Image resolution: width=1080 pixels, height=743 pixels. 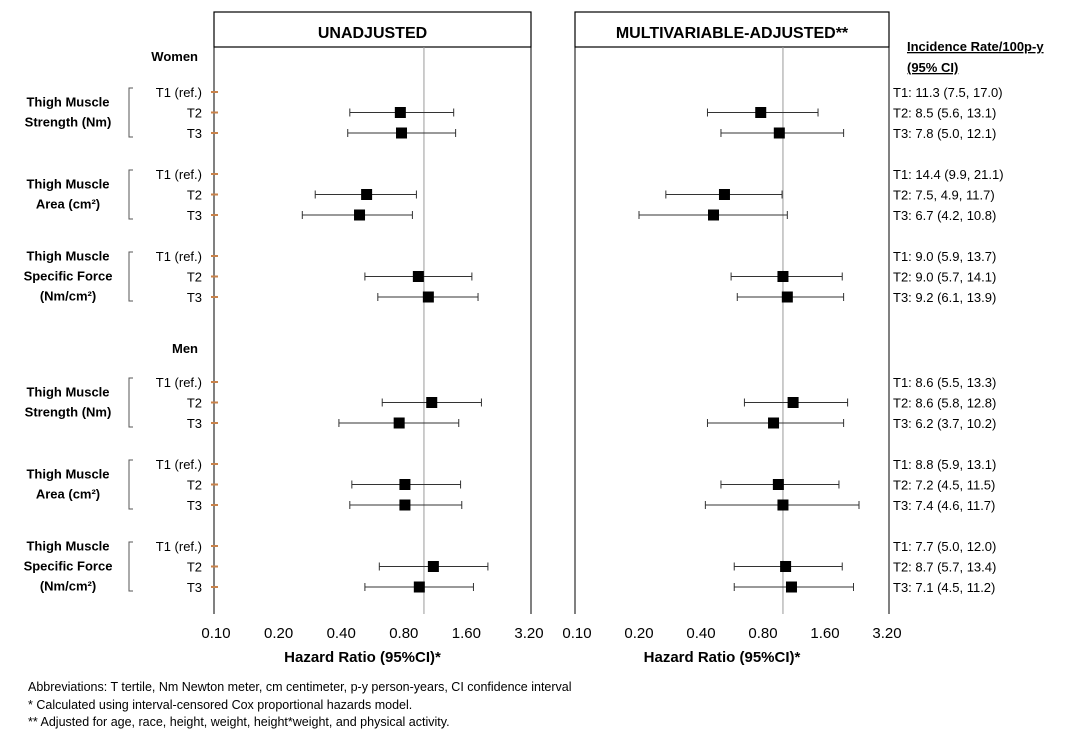 I want to click on incidence-value: T2: 7.5, 4.9, 11.7), so click(x=944, y=195).